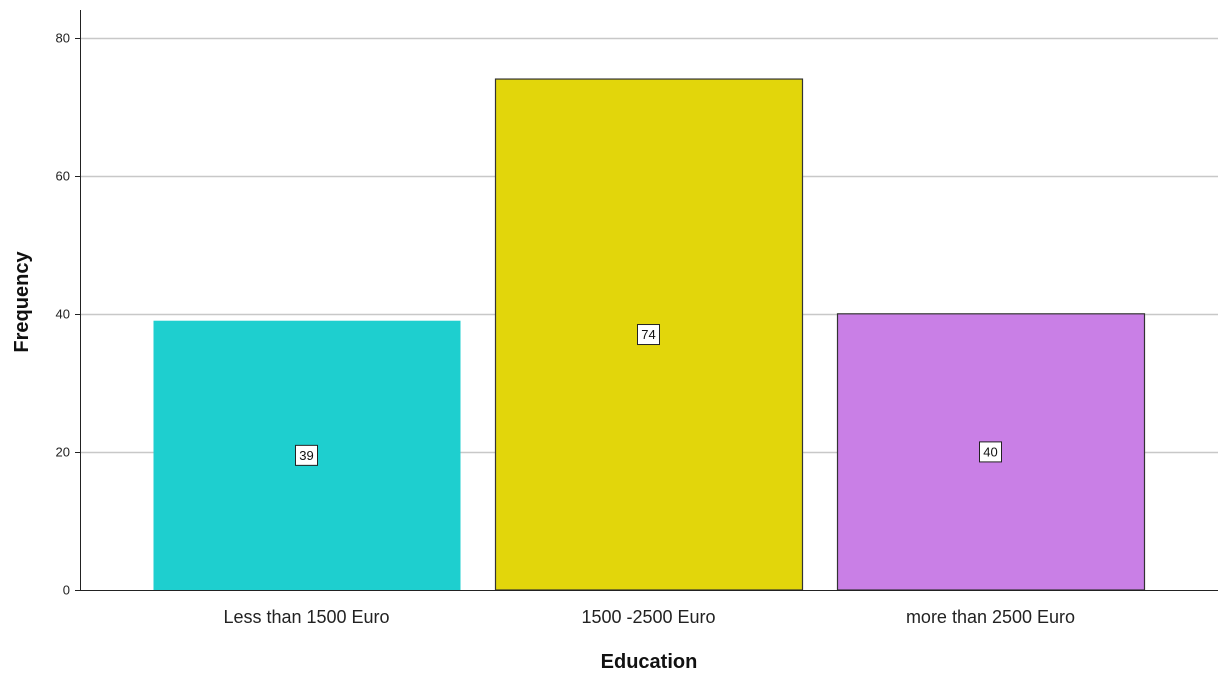  What do you see at coordinates (649, 662) in the screenshot?
I see `x-axis-title: Education` at bounding box center [649, 662].